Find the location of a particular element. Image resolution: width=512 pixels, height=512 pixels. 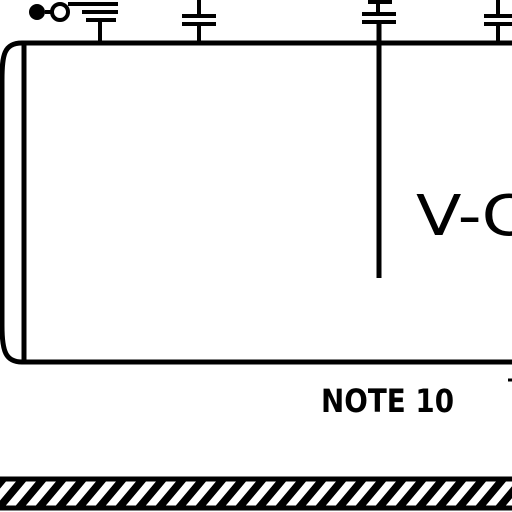

open-bubble-icon is located at coordinates (60, 12).